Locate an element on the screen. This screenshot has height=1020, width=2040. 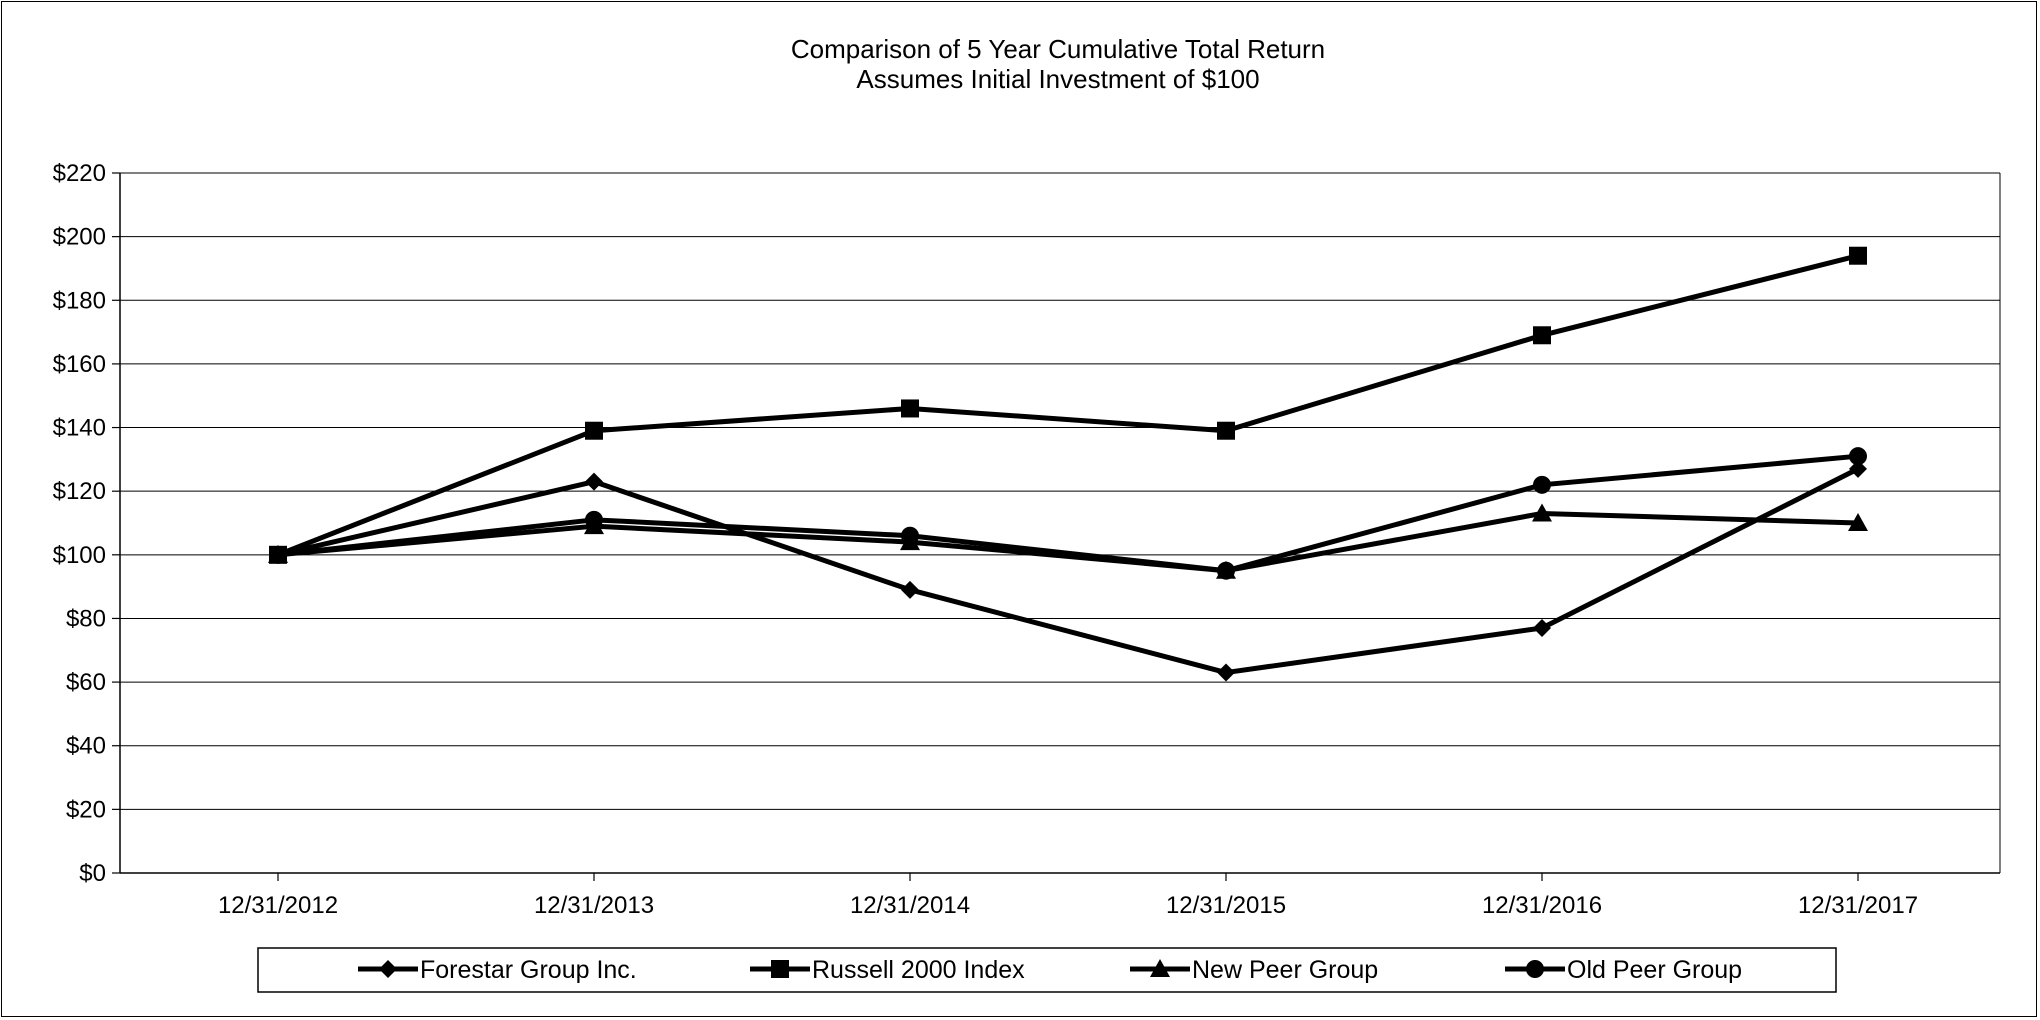
x-tick-label: 12/31/2013 is located at coordinates (594, 905).